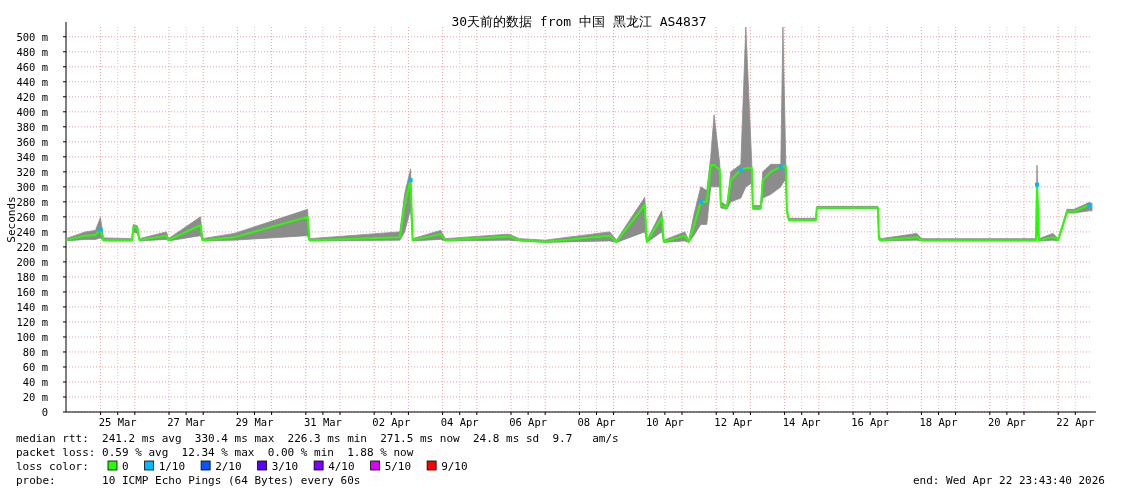 Image resolution: width=1121 pixels, height=494 pixels. What do you see at coordinates (32, 321) in the screenshot?
I see `y-tick-label: 120 m` at bounding box center [32, 321].